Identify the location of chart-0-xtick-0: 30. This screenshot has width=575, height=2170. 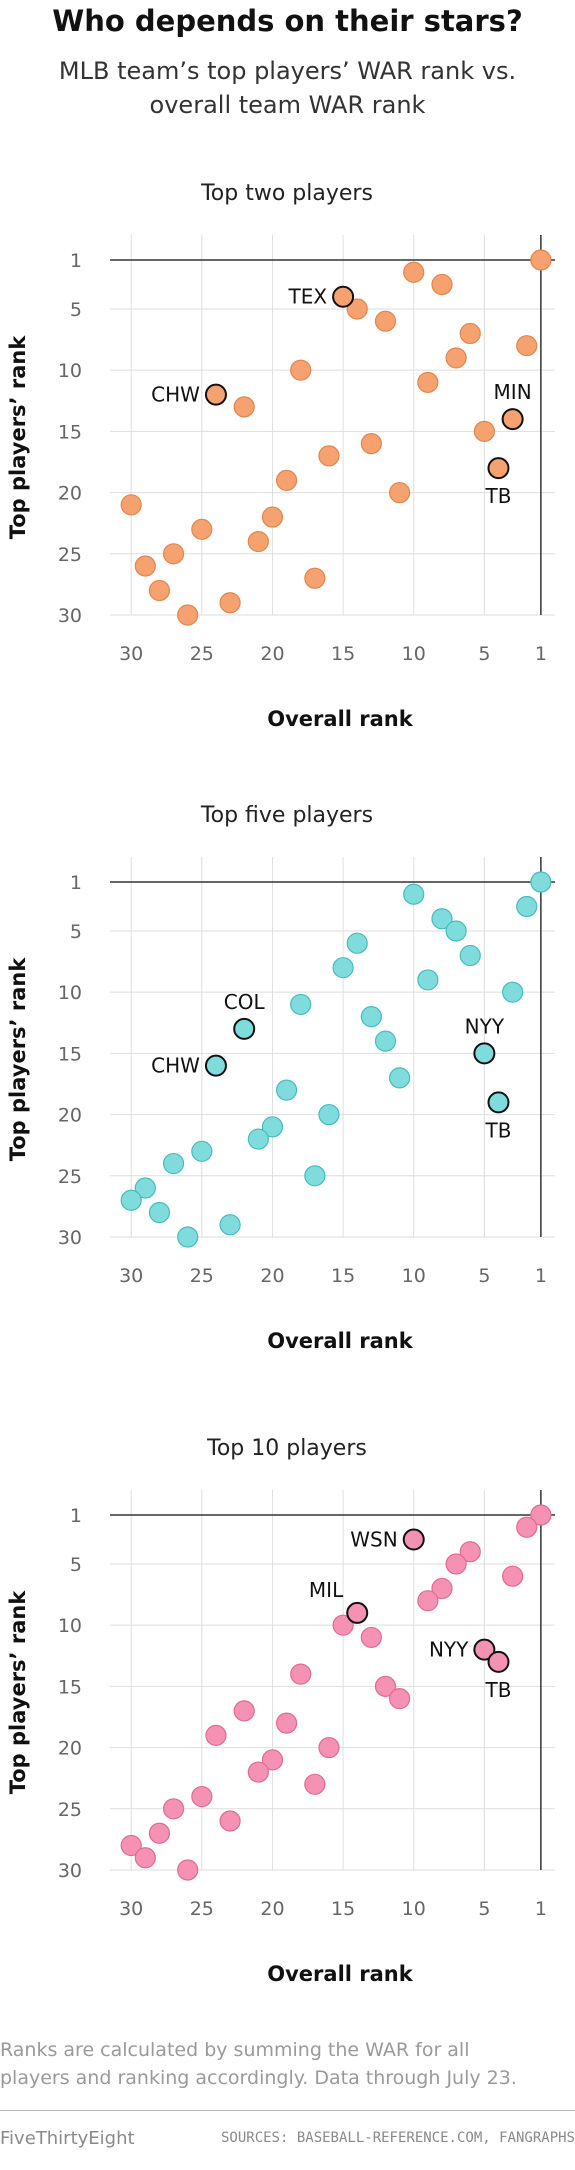
(131, 654).